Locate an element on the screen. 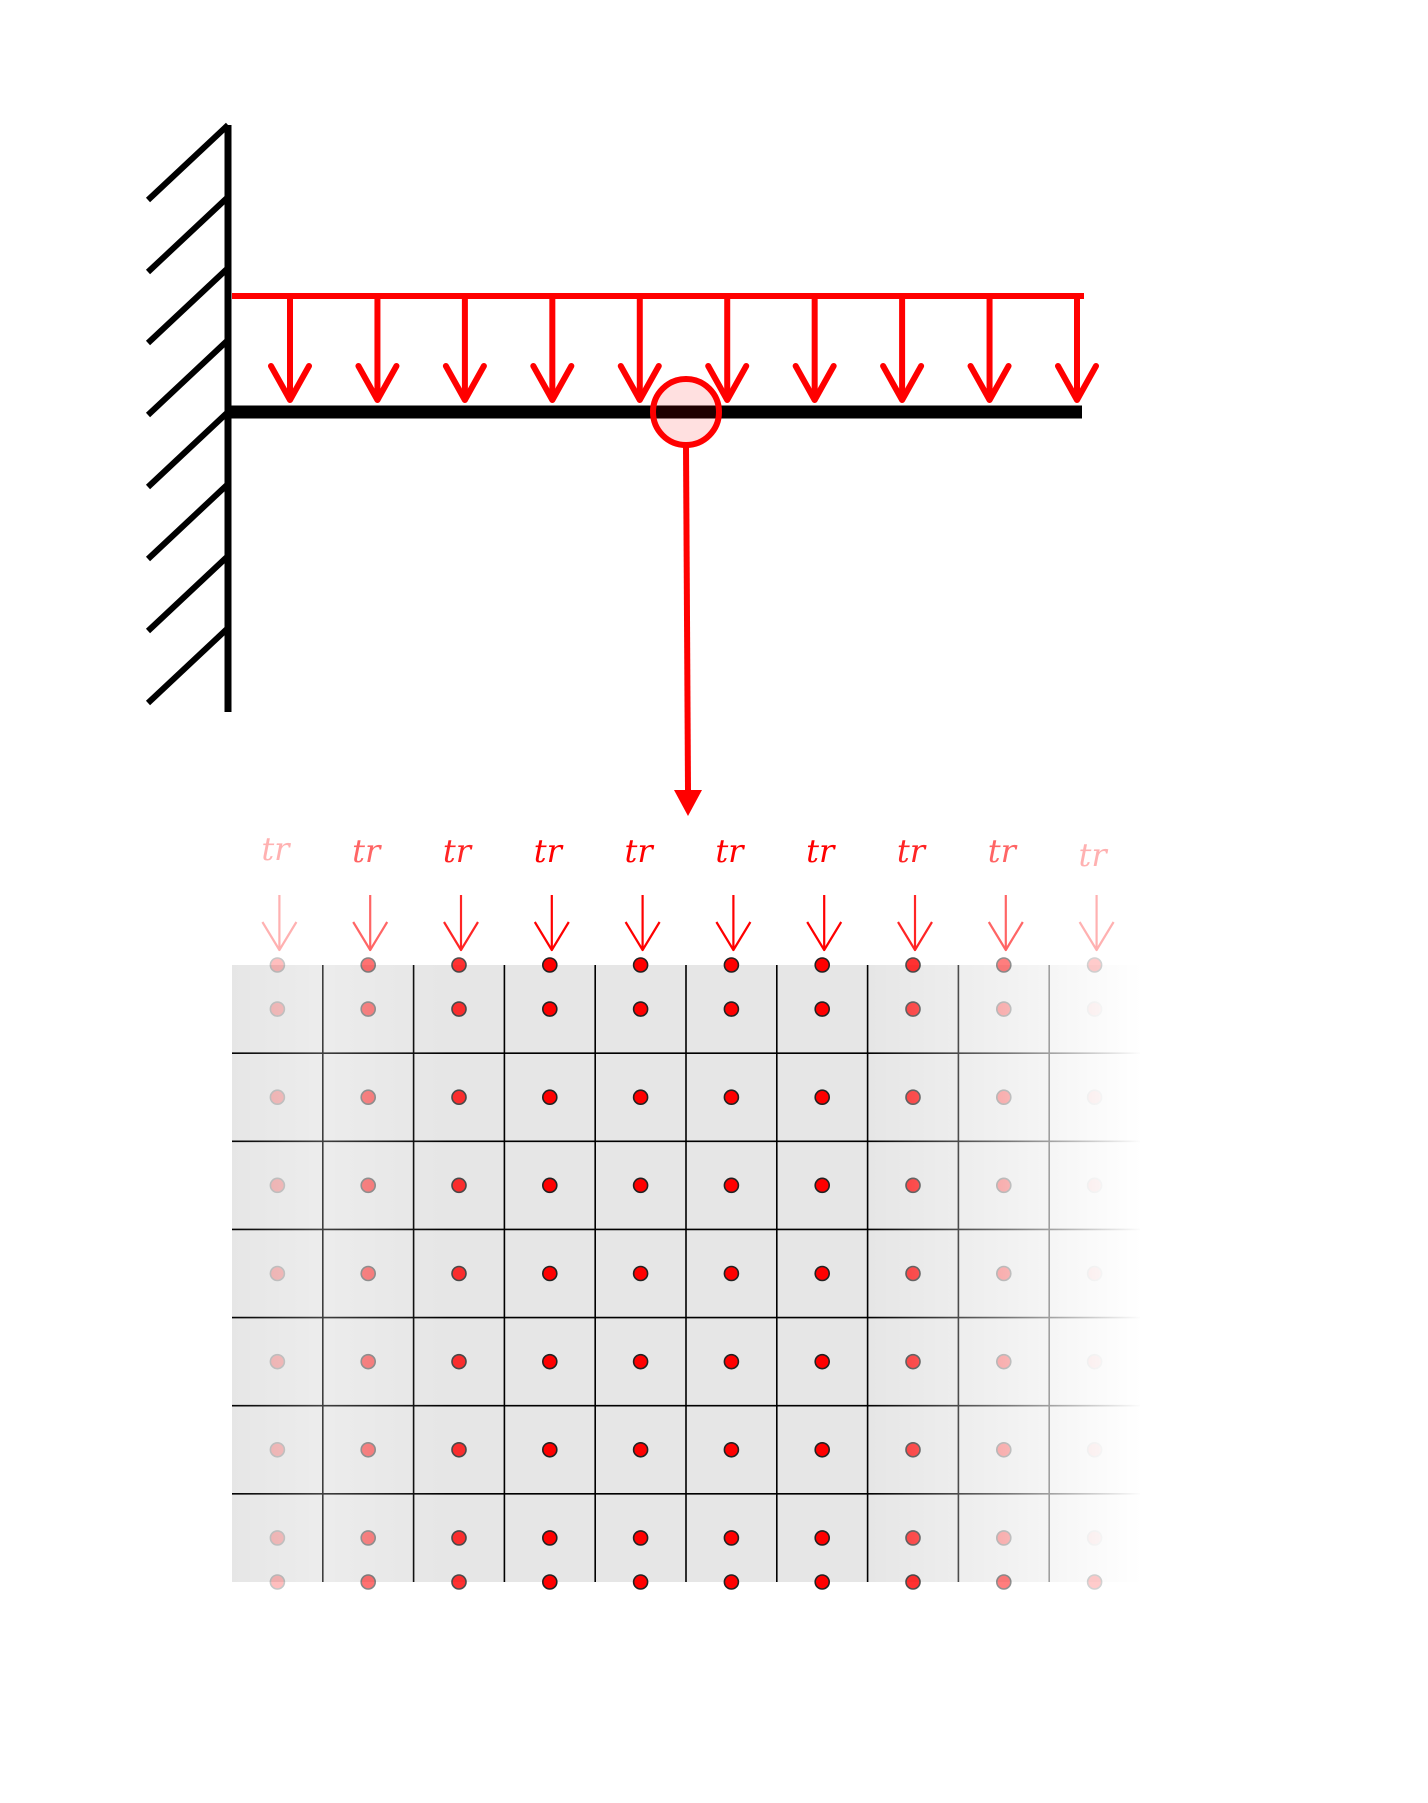  zoom-connector-arrowhead is located at coordinates (688, 803).